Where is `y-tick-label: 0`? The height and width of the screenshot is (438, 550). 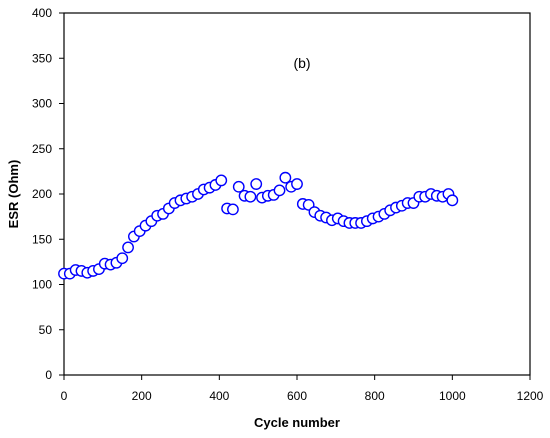 y-tick-label: 0 is located at coordinates (48, 375).